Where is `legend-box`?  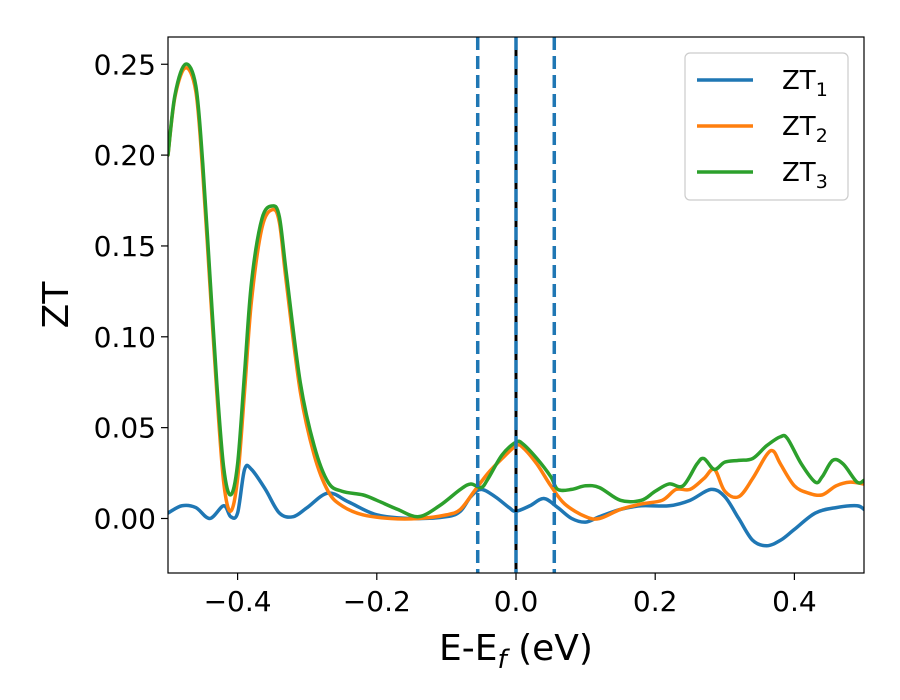 legend-box is located at coordinates (766, 126).